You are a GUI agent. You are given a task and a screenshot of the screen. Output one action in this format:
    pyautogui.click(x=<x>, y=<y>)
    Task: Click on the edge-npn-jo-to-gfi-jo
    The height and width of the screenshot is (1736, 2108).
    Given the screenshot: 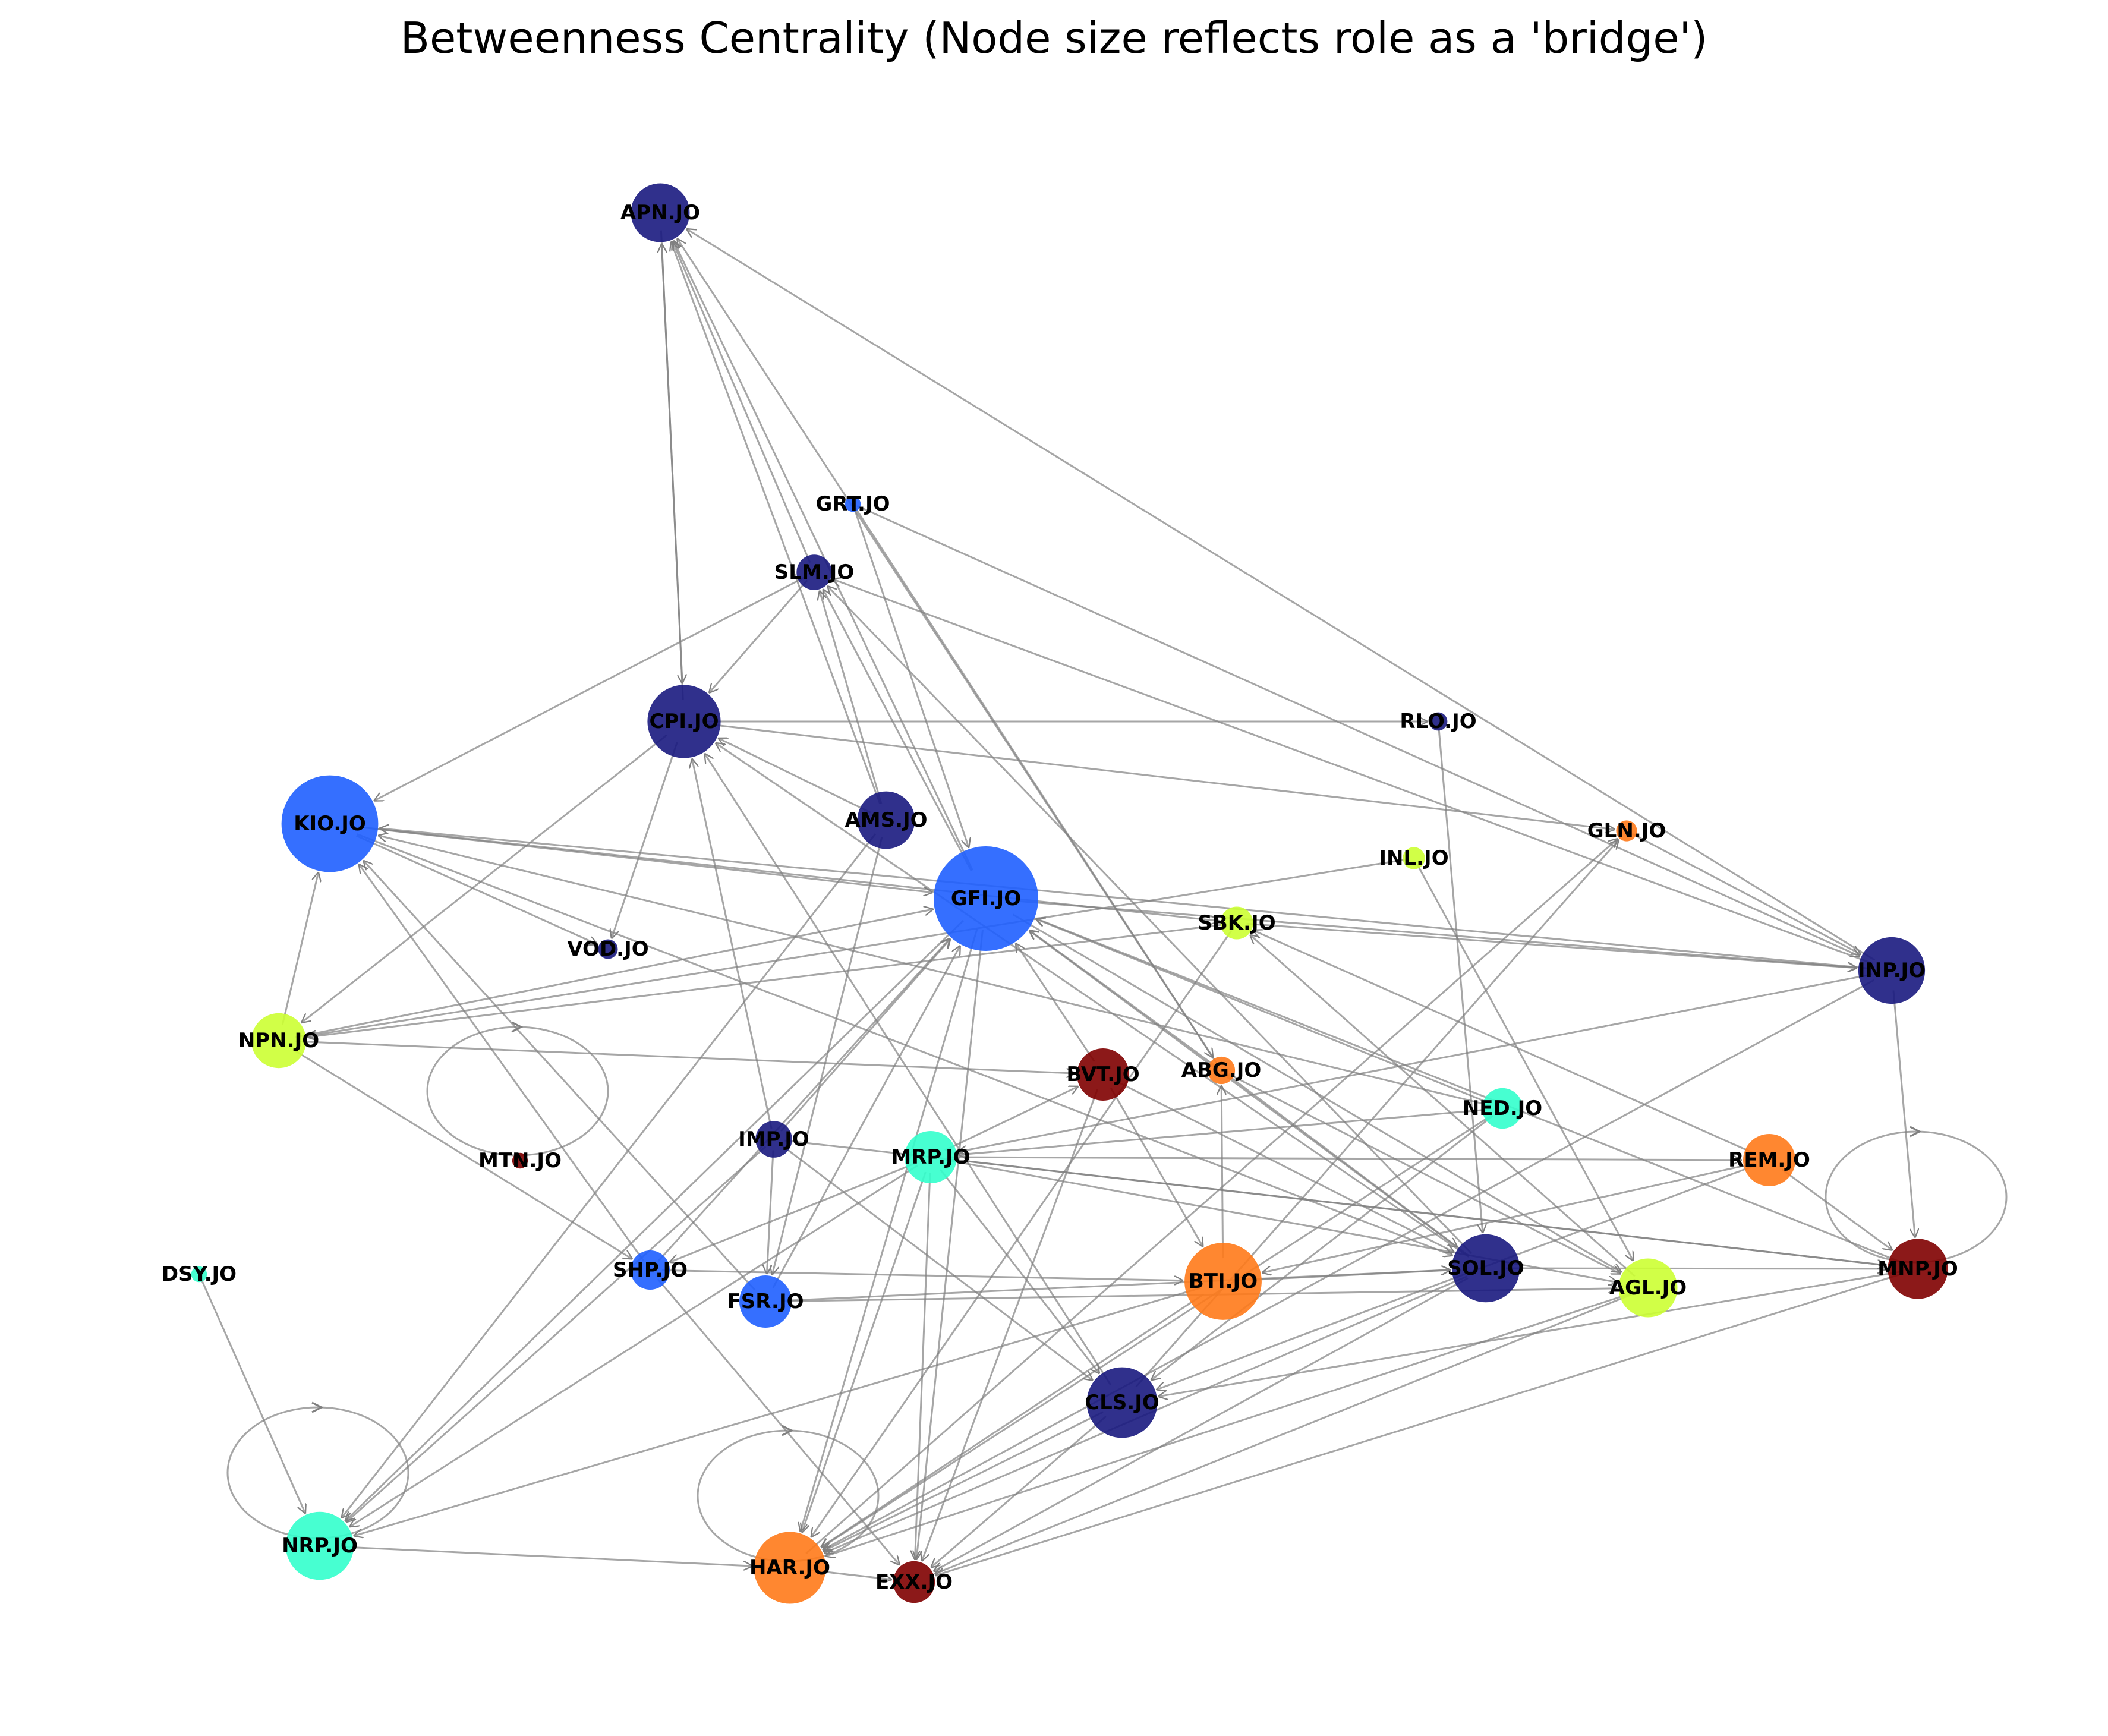 What is the action you would take?
    pyautogui.click(x=614, y=974)
    